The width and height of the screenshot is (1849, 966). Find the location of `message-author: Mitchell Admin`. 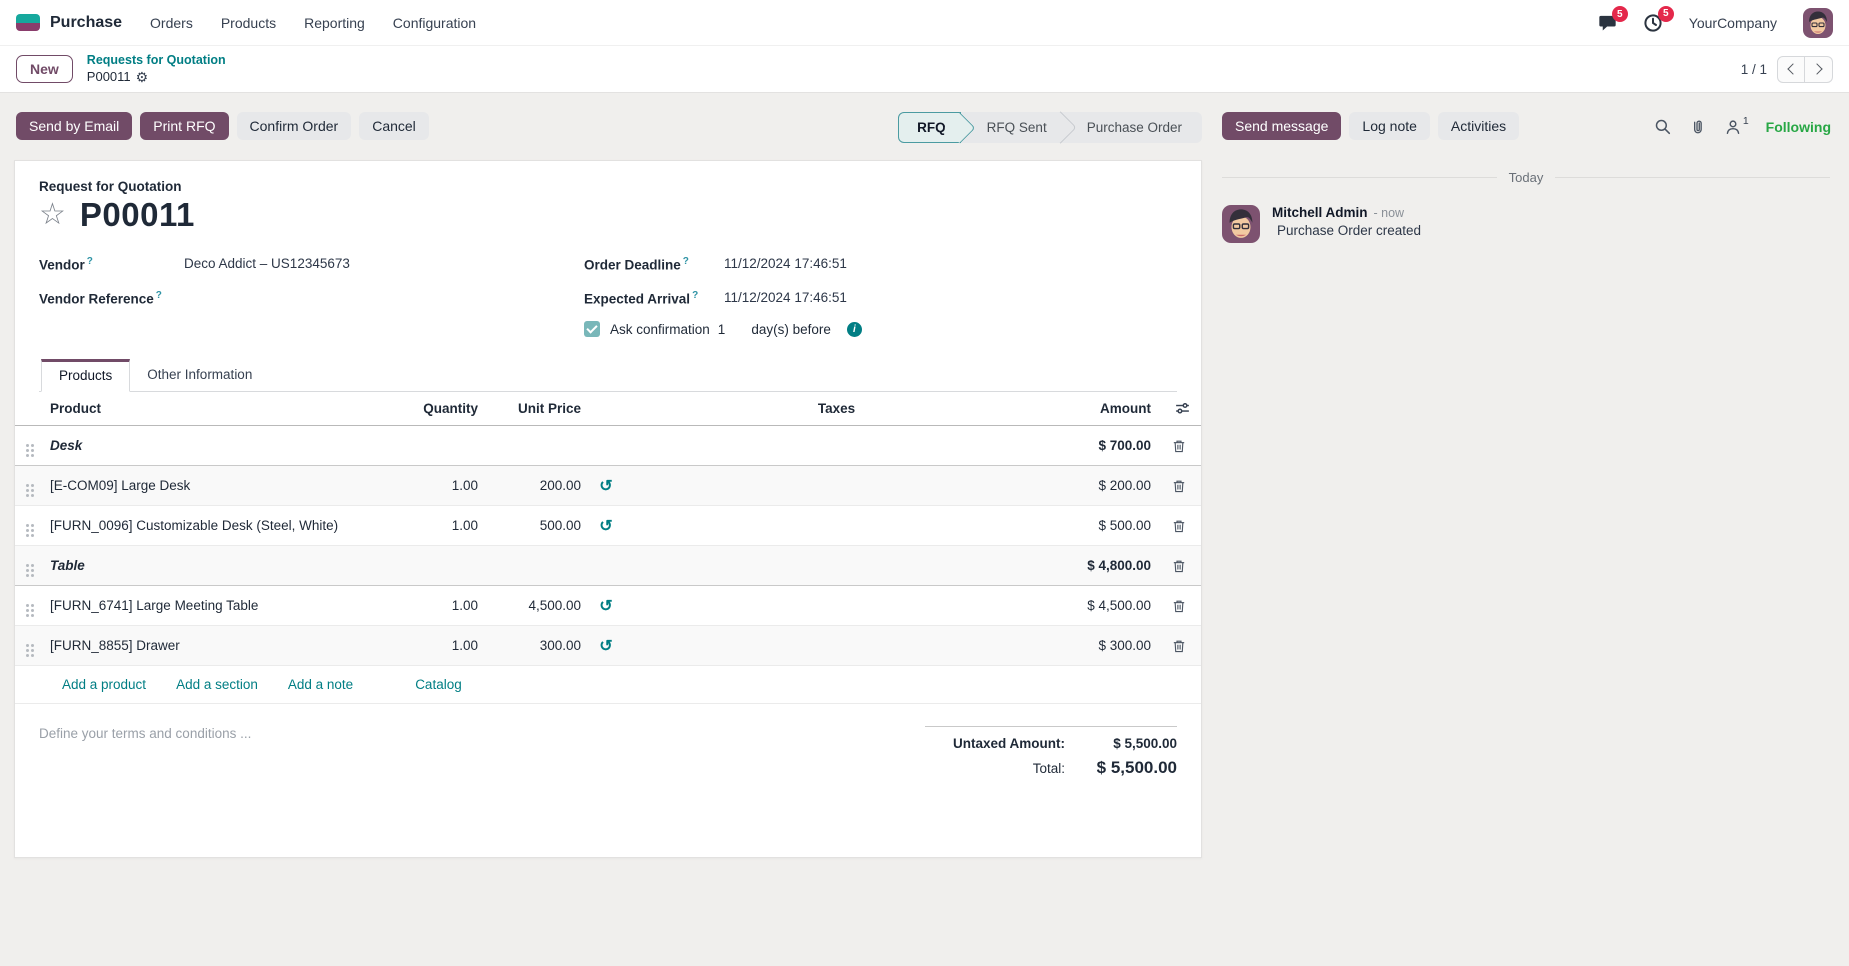

message-author: Mitchell Admin is located at coordinates (1320, 212).